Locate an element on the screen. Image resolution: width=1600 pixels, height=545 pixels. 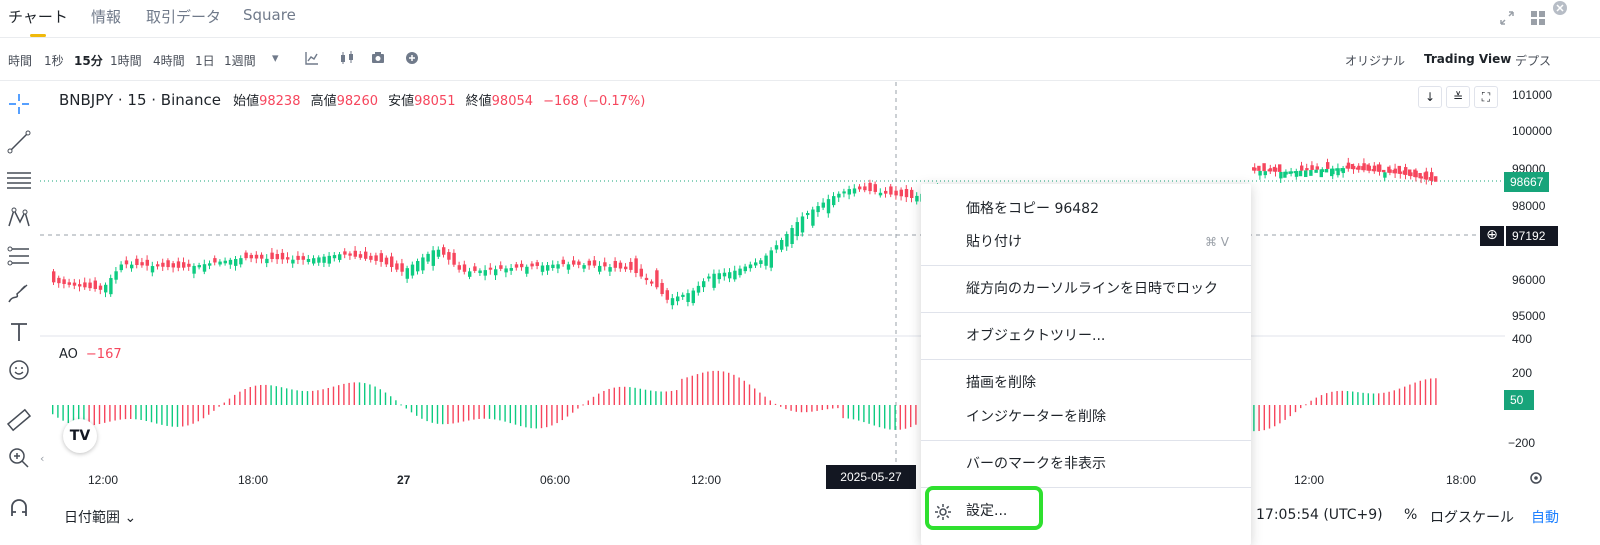
candle-type-icon is located at coordinates (347, 60).